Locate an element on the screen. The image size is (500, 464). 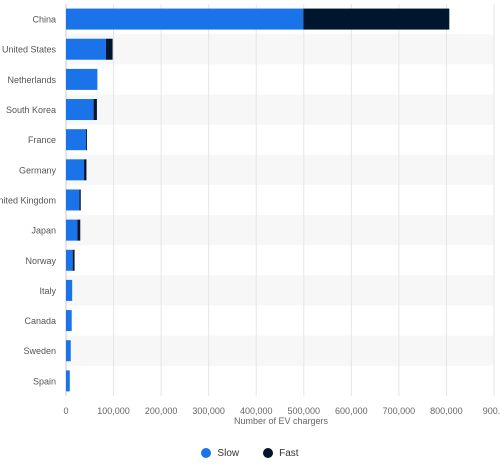
bar-italy-slow is located at coordinates (69, 290).